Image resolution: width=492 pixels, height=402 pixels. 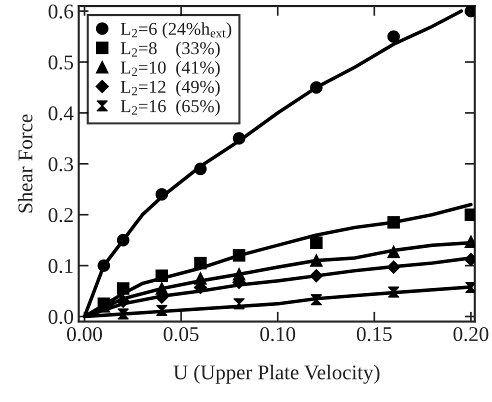 I want to click on x-tick-label: 0.10, so click(x=278, y=334).